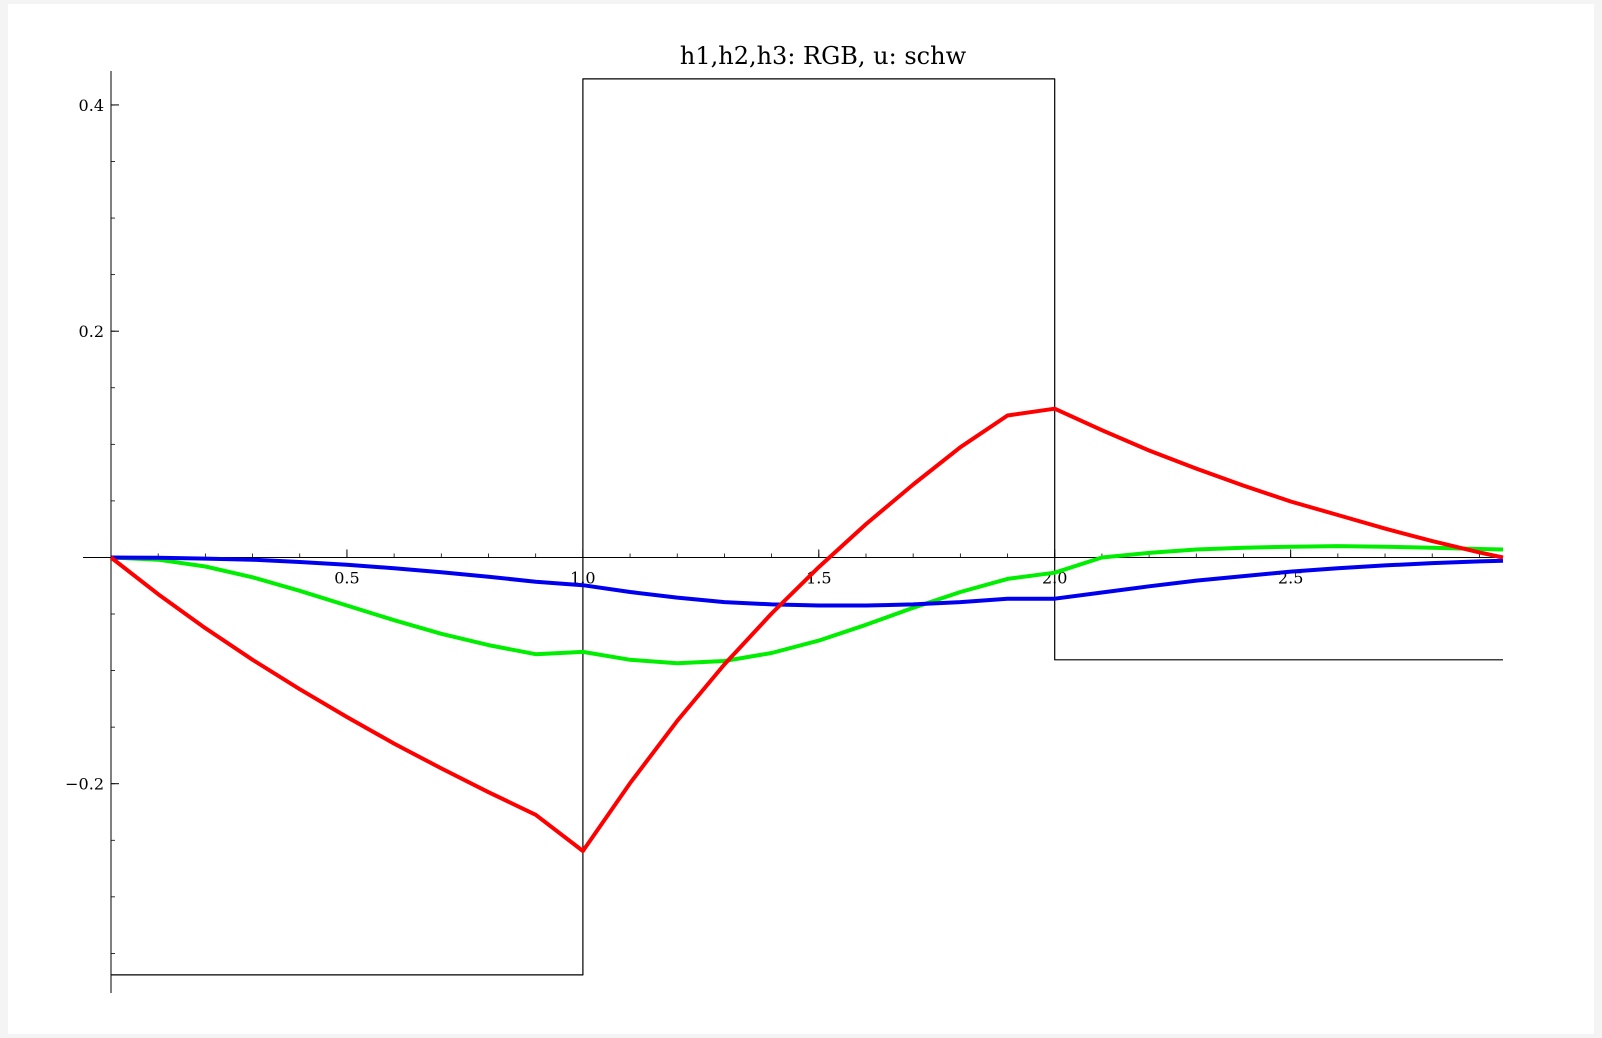 The height and width of the screenshot is (1038, 1602). I want to click on series-line-h3, so click(807, 581).